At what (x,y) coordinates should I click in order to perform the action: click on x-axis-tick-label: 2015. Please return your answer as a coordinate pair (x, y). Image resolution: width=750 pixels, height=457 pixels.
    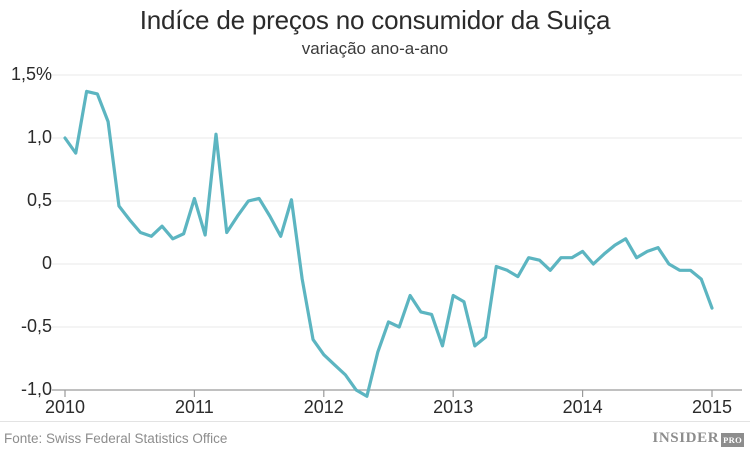
    Looking at the image, I should click on (712, 407).